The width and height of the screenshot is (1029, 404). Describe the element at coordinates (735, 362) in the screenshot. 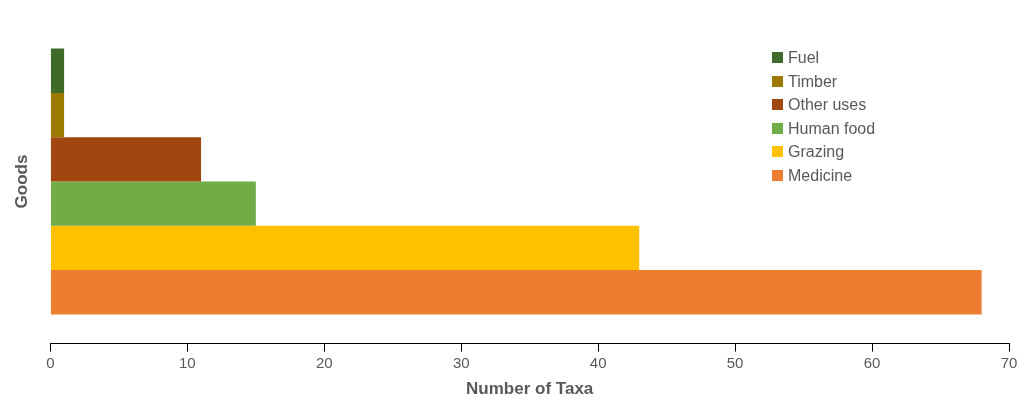

I see `x-tick-label: 50` at that location.